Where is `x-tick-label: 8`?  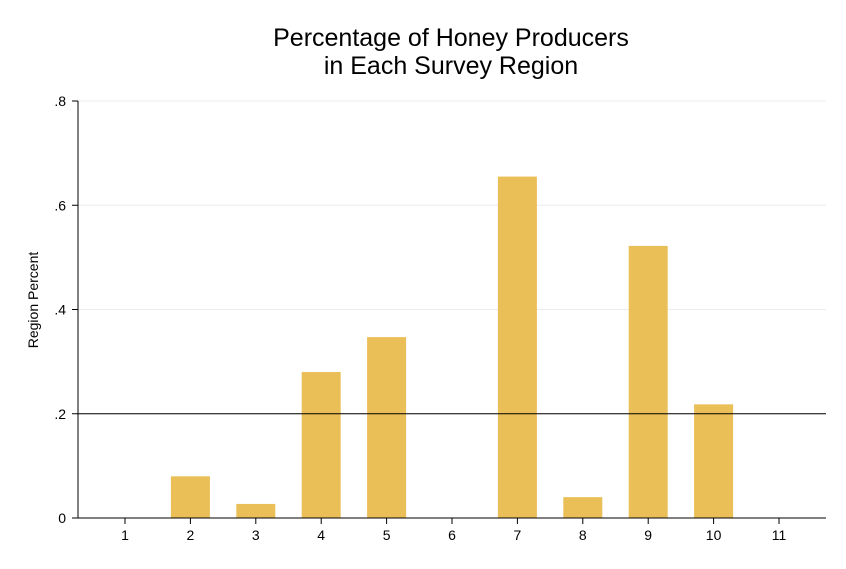
x-tick-label: 8 is located at coordinates (583, 535).